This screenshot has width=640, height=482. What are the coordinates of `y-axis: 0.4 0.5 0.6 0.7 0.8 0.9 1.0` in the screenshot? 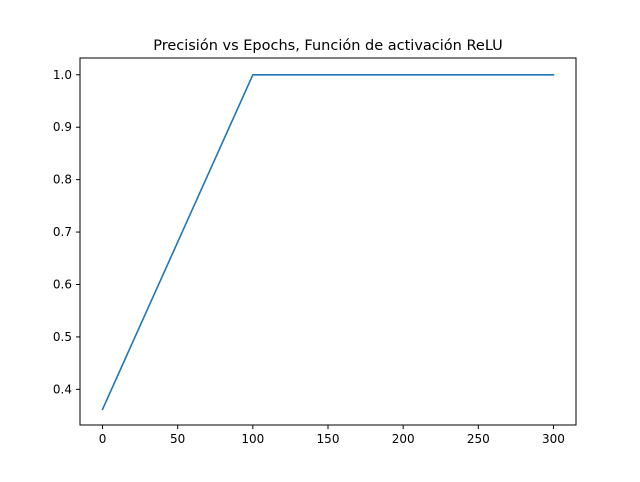 It's located at (66, 232).